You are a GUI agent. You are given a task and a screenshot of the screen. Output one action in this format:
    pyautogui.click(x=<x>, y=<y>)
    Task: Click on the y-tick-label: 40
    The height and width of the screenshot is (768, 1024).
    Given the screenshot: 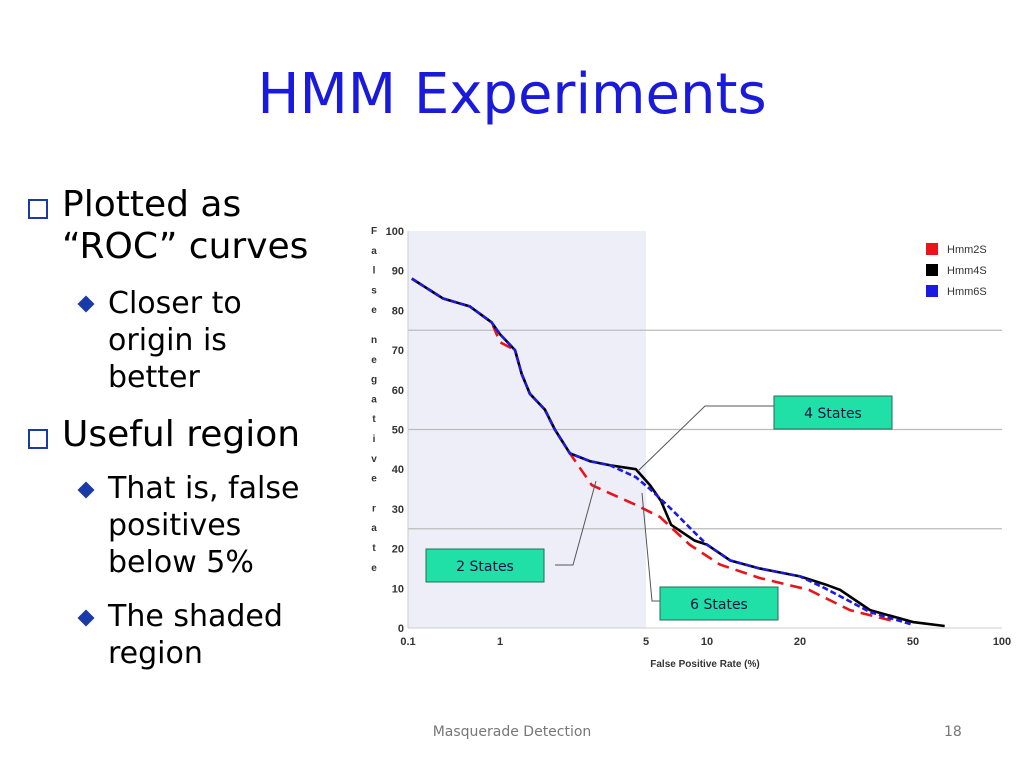 What is the action you would take?
    pyautogui.click(x=398, y=470)
    